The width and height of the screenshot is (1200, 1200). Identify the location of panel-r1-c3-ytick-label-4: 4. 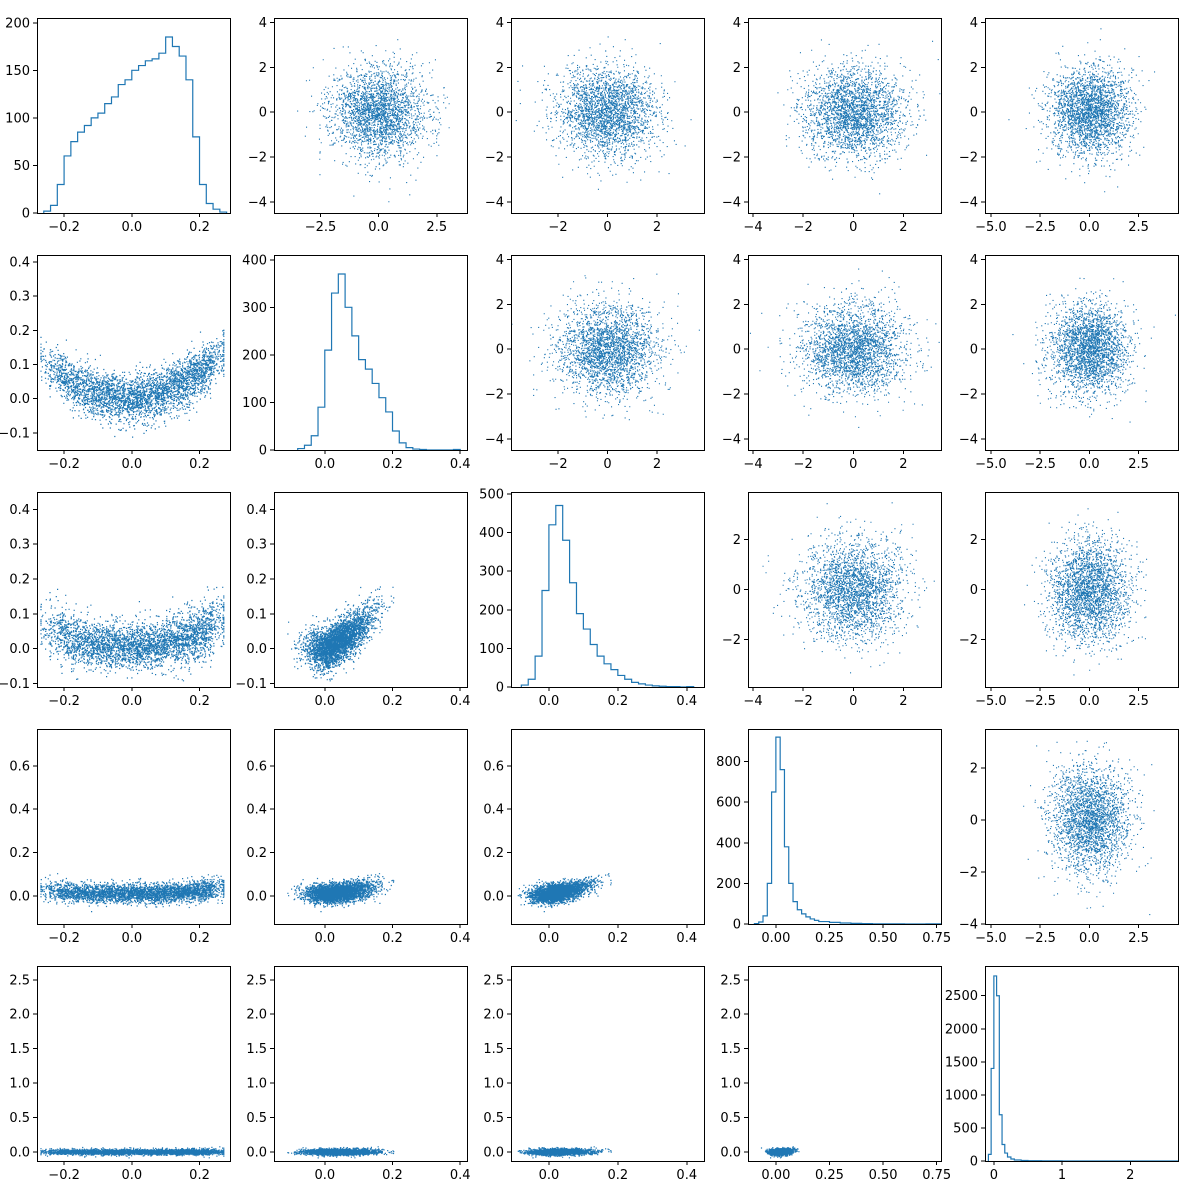
(500, 23).